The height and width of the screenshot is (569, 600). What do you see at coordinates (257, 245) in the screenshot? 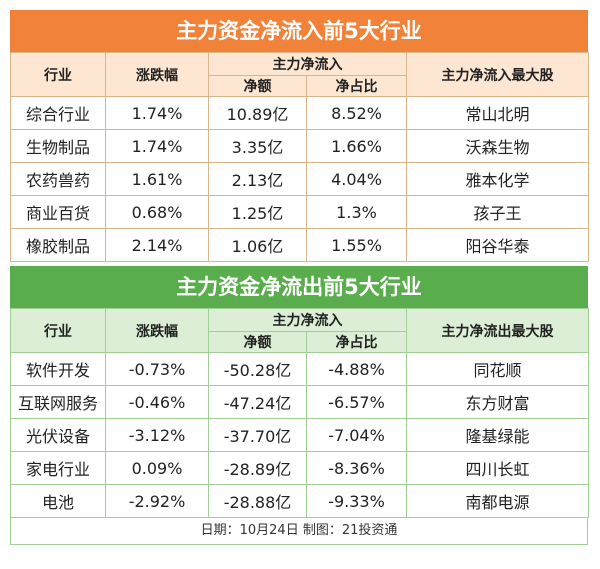
I see `net-amount-cell: 1.06亿` at bounding box center [257, 245].